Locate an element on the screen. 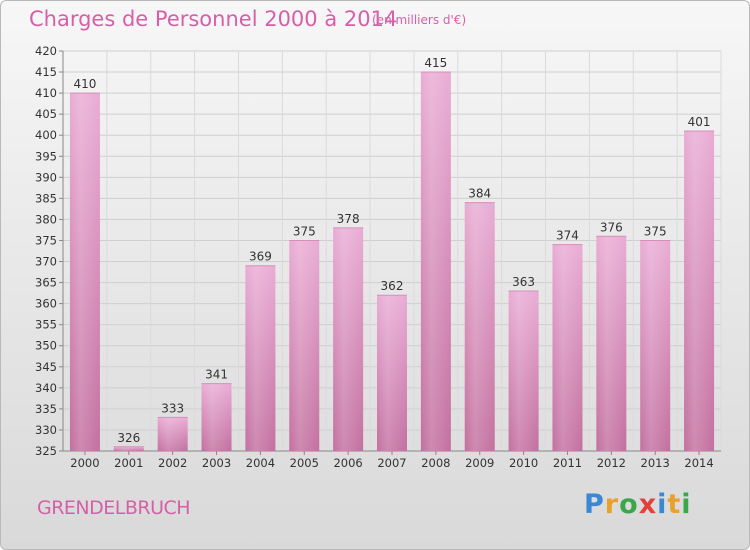 The width and height of the screenshot is (750, 550). data-label: 326 is located at coordinates (128, 438).